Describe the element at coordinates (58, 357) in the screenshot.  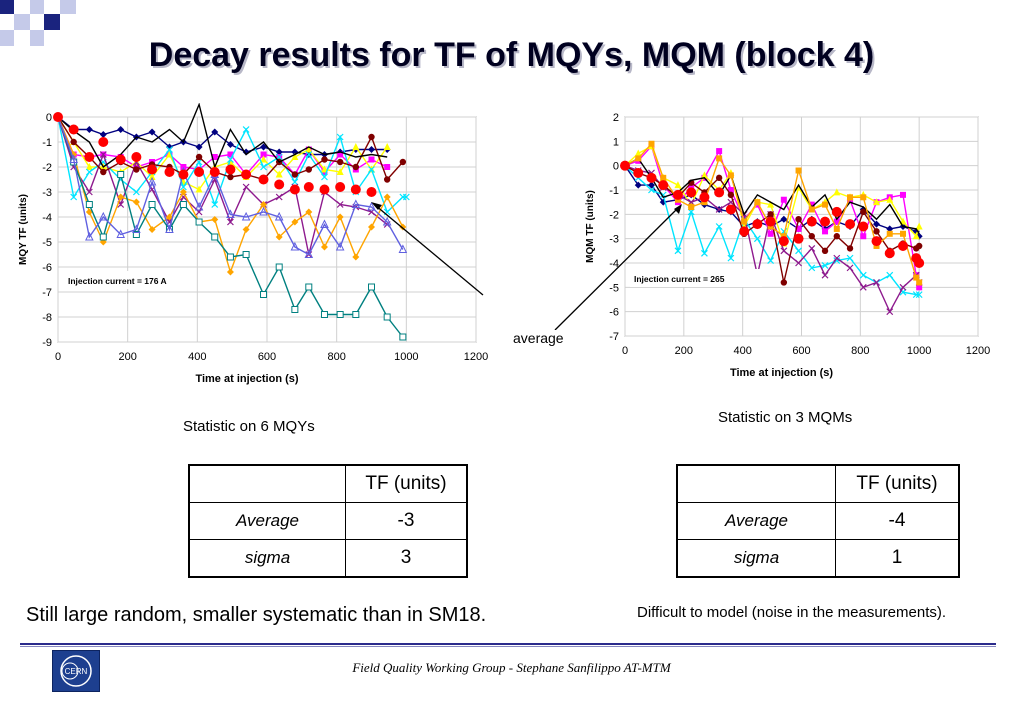
I see `x-tick-label: 0` at that location.